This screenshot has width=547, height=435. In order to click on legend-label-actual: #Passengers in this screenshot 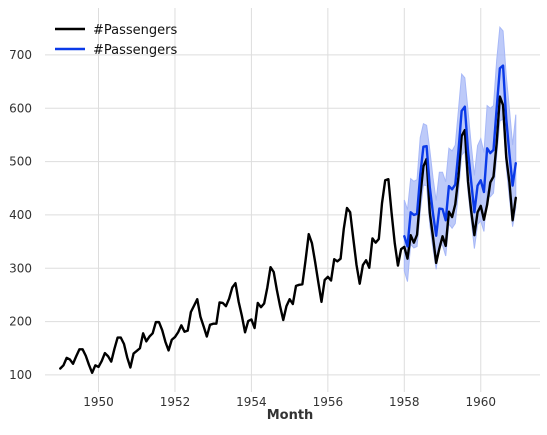, I will do `click(135, 30)`.